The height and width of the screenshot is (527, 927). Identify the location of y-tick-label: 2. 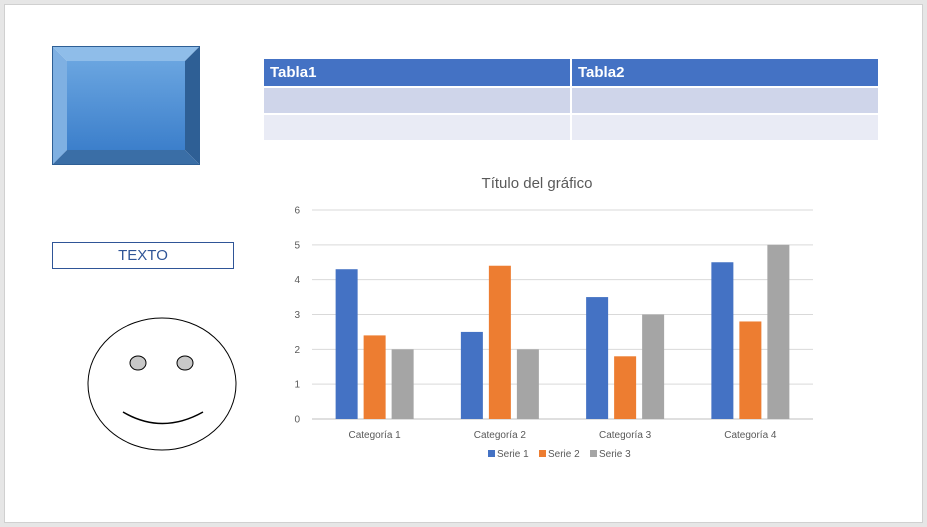
(297, 350).